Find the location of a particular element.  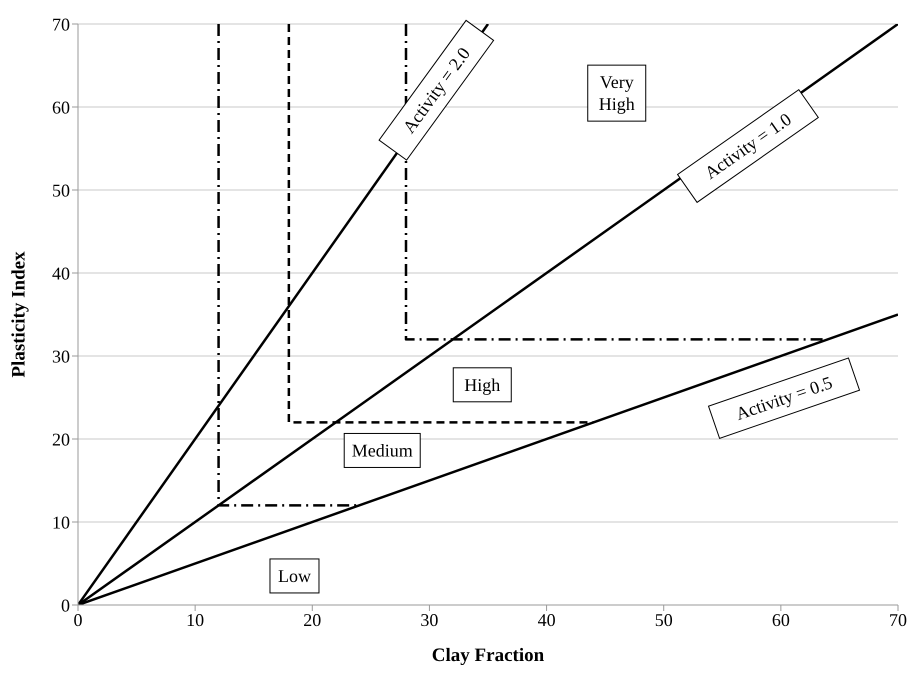

x-tick-label: 40 is located at coordinates (547, 620).